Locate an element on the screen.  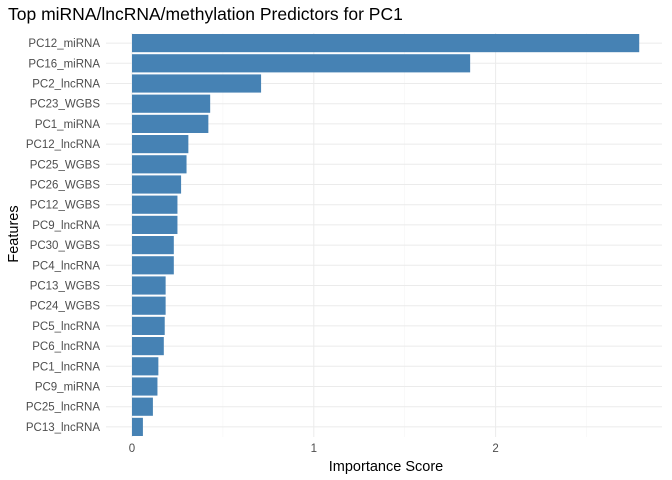
y-tick-label: PC12_WGBS is located at coordinates (65, 206).